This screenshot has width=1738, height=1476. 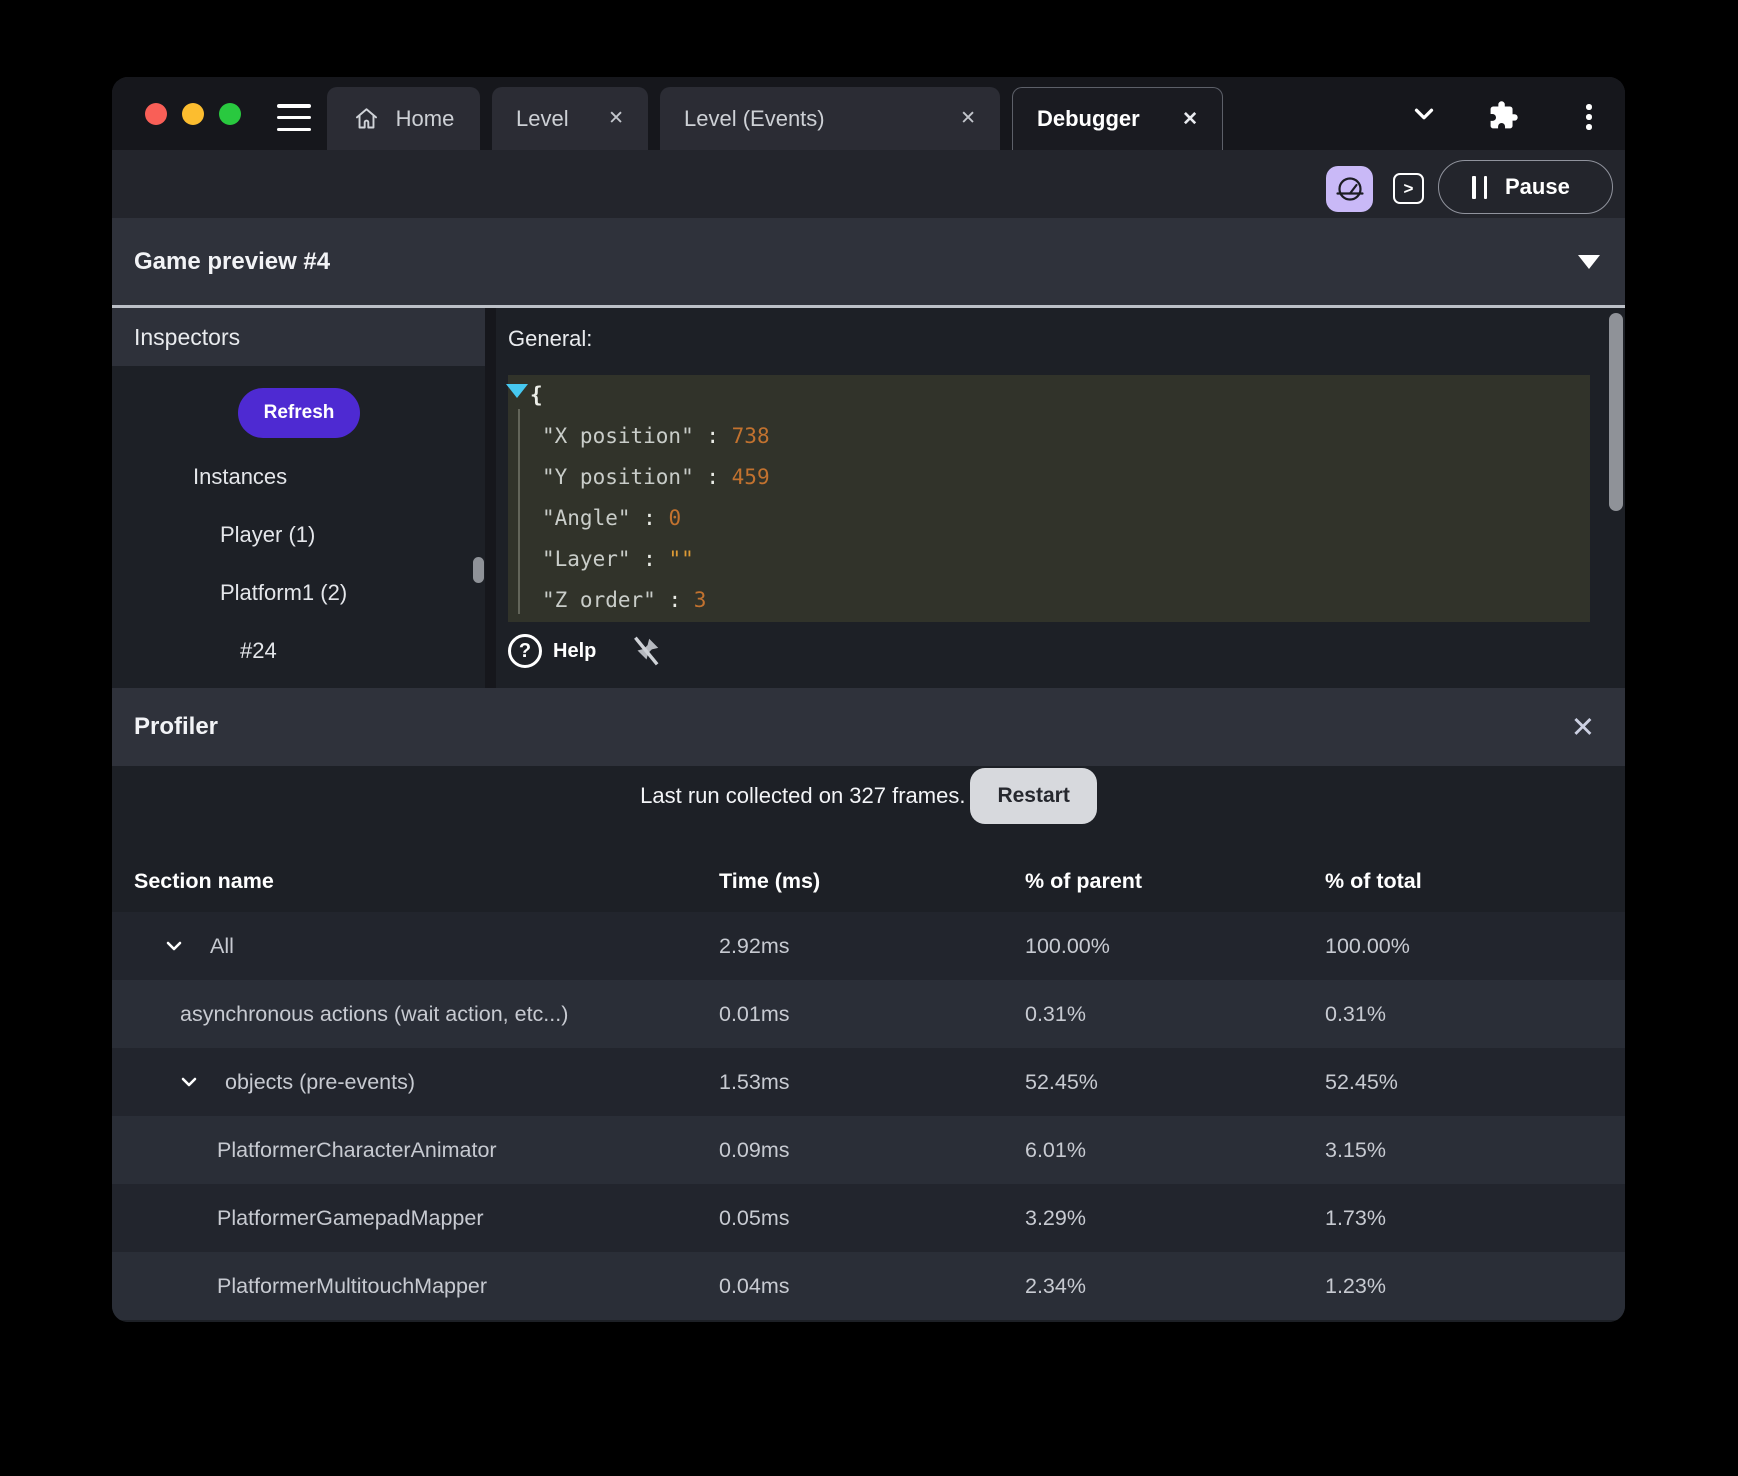 I want to click on tab-debugger: Debugger ✕, so click(x=1117, y=118).